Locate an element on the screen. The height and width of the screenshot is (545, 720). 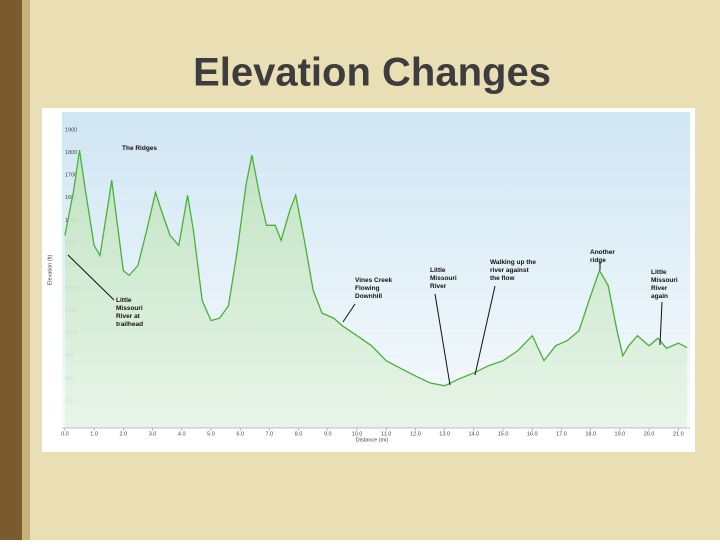
annotation-line: ridge is located at coordinates (598, 260).